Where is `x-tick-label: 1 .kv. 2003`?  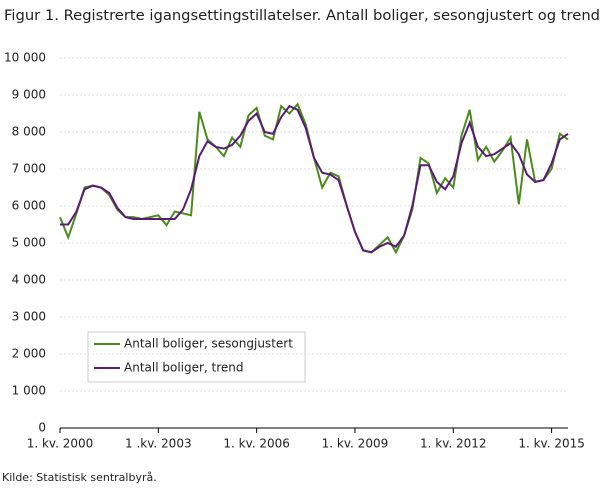 x-tick-label: 1 .kv. 2003 is located at coordinates (158, 444).